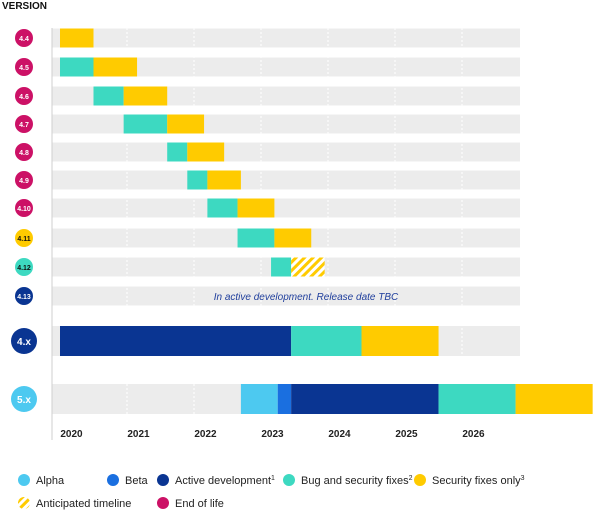  What do you see at coordinates (523, 478) in the screenshot?
I see `legend-footnote-security: 3` at bounding box center [523, 478].